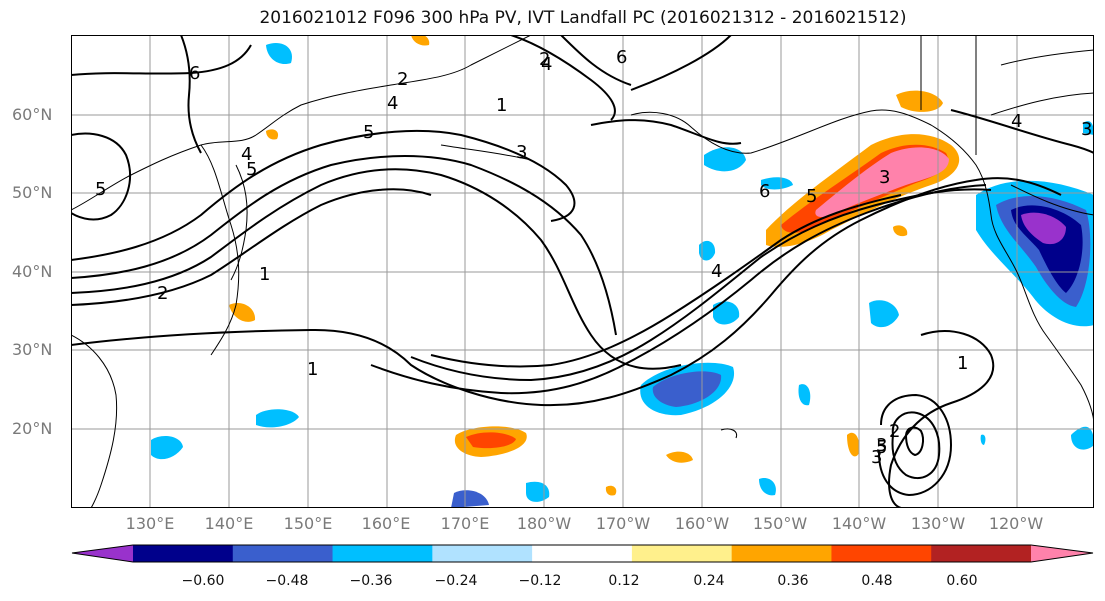  Describe the element at coordinates (150, 523) in the screenshot. I see `lon-label: 130°E` at that location.